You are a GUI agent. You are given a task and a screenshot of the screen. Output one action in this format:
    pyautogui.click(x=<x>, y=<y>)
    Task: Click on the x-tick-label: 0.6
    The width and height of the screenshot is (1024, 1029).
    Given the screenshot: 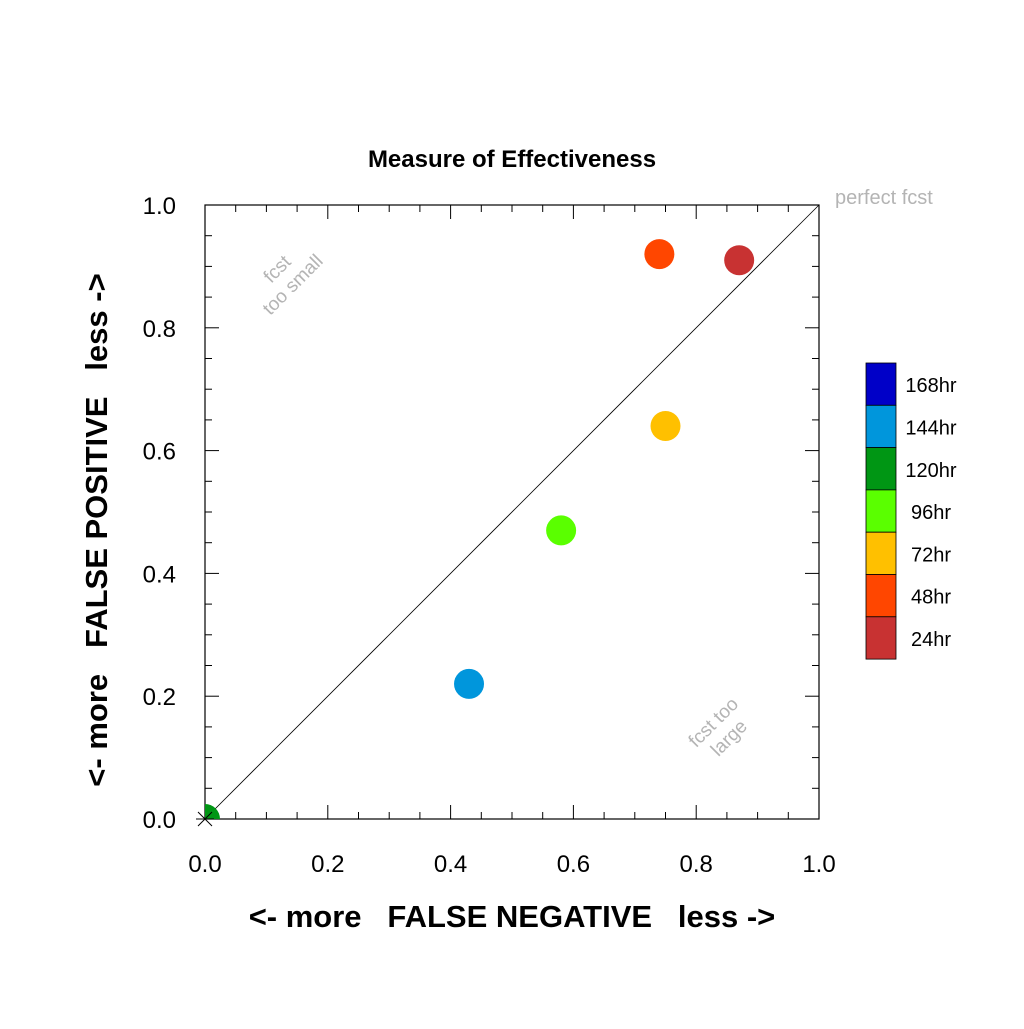 What is the action you would take?
    pyautogui.click(x=573, y=864)
    